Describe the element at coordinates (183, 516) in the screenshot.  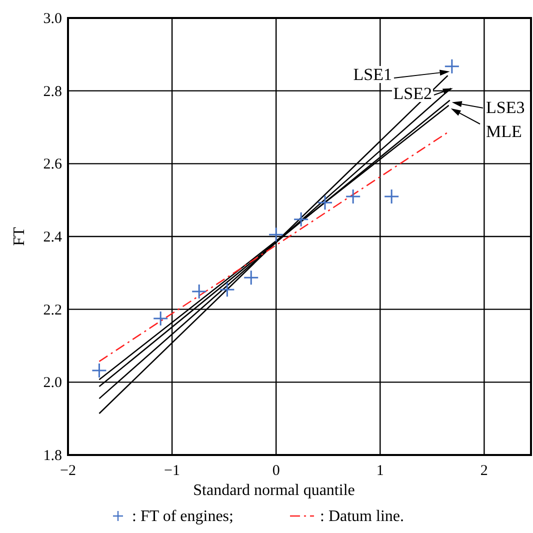
I see `legend-label: : FT of engines;` at that location.